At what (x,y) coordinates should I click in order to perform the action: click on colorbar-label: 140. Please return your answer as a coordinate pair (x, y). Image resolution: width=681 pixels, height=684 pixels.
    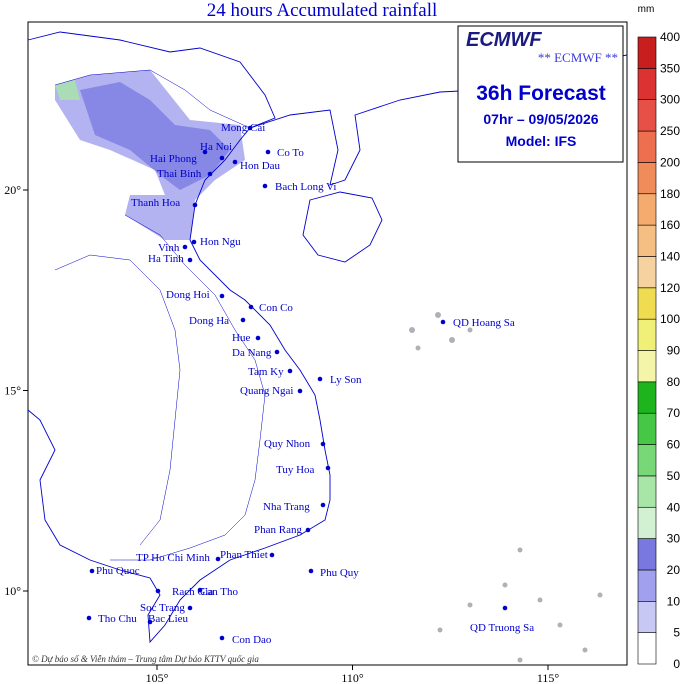
    Looking at the image, I should click on (670, 256).